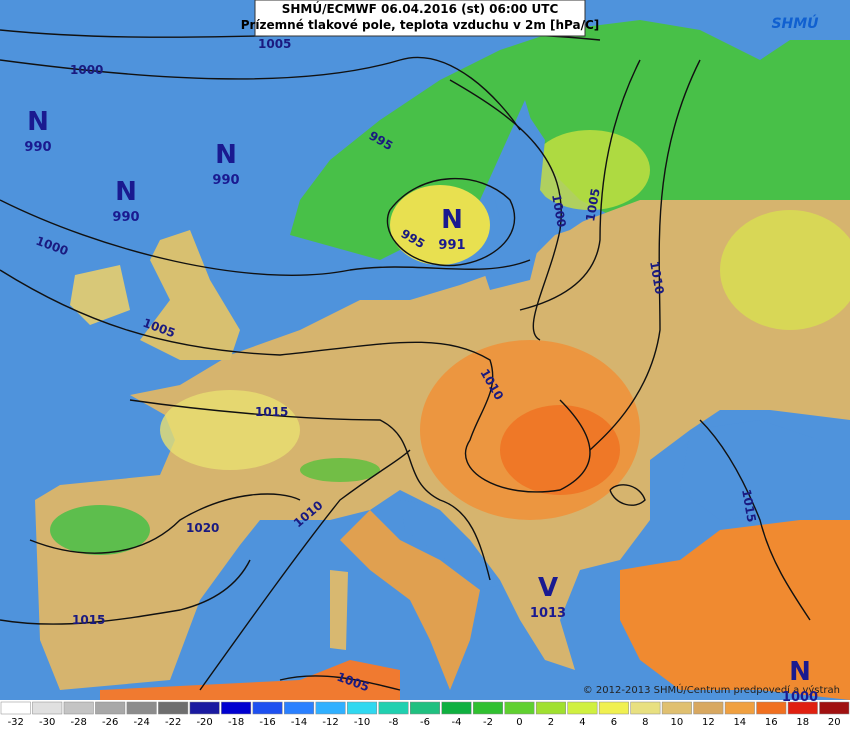 The height and width of the screenshot is (729, 850). What do you see at coordinates (739, 722) in the screenshot?
I see `legend-label: 14` at bounding box center [739, 722].